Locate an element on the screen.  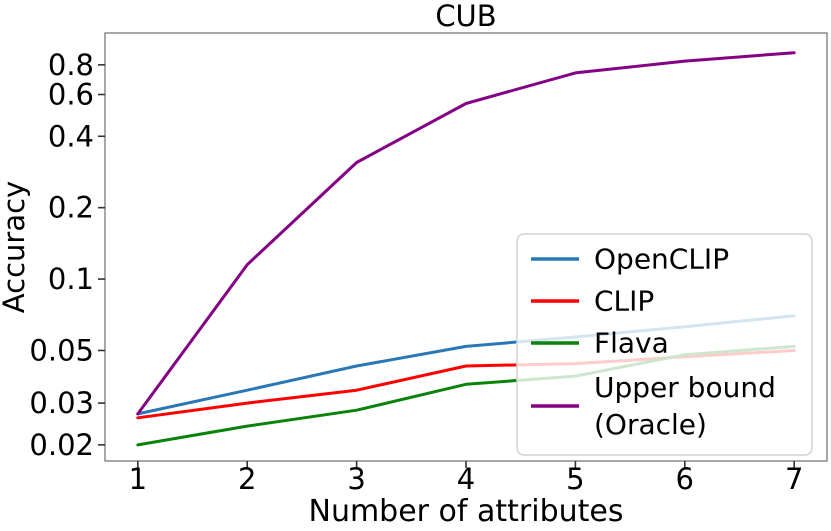
legend-entry-openclip: OpenCLIP is located at coordinates (630, 259).